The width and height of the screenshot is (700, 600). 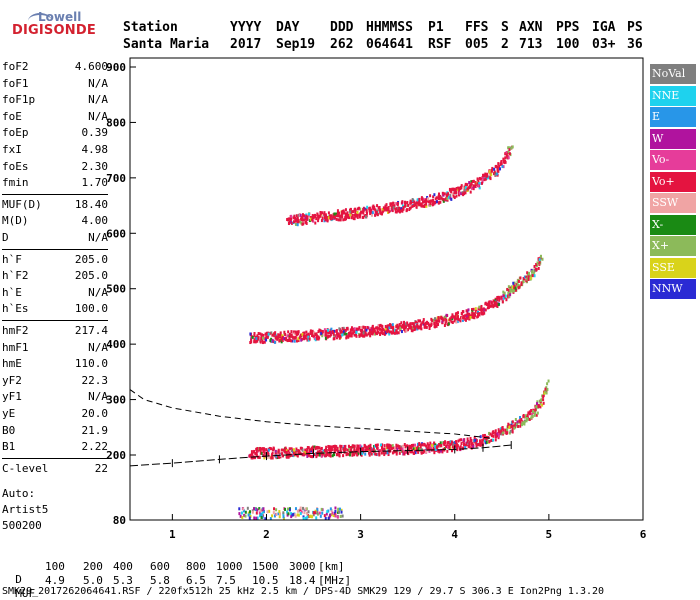 I want to click on param-row-h`Es: h`Es 100.0, so click(x=55, y=310).